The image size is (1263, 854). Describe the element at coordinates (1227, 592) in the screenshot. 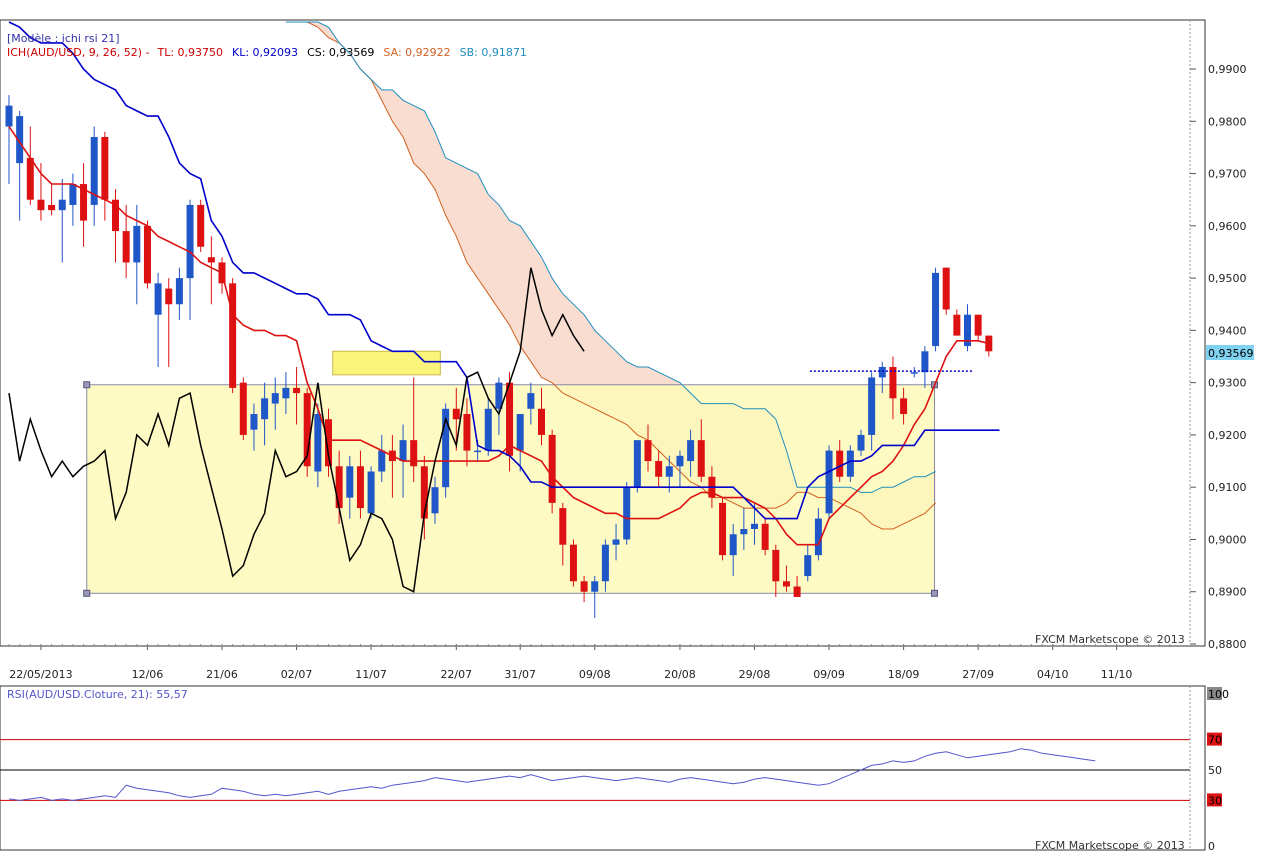

I see `y-tick-label: 0,8900` at that location.